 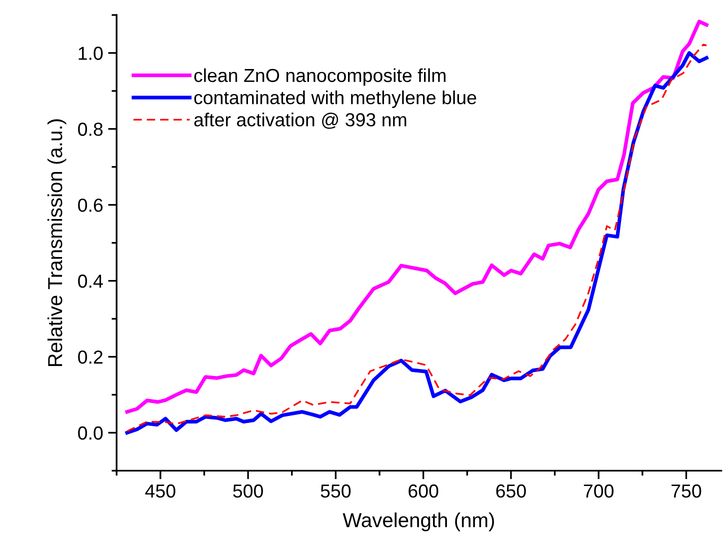 What do you see at coordinates (320, 77) in the screenshot?
I see `legend-label: clean ZnO nanocomposite film` at bounding box center [320, 77].